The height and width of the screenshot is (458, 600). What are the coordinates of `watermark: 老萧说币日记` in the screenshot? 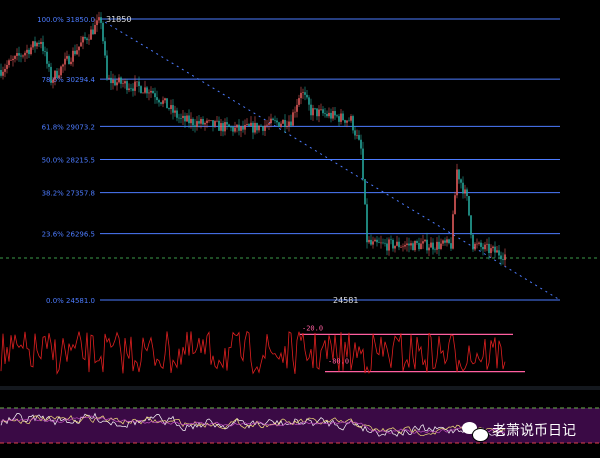 It's located at (519, 431).